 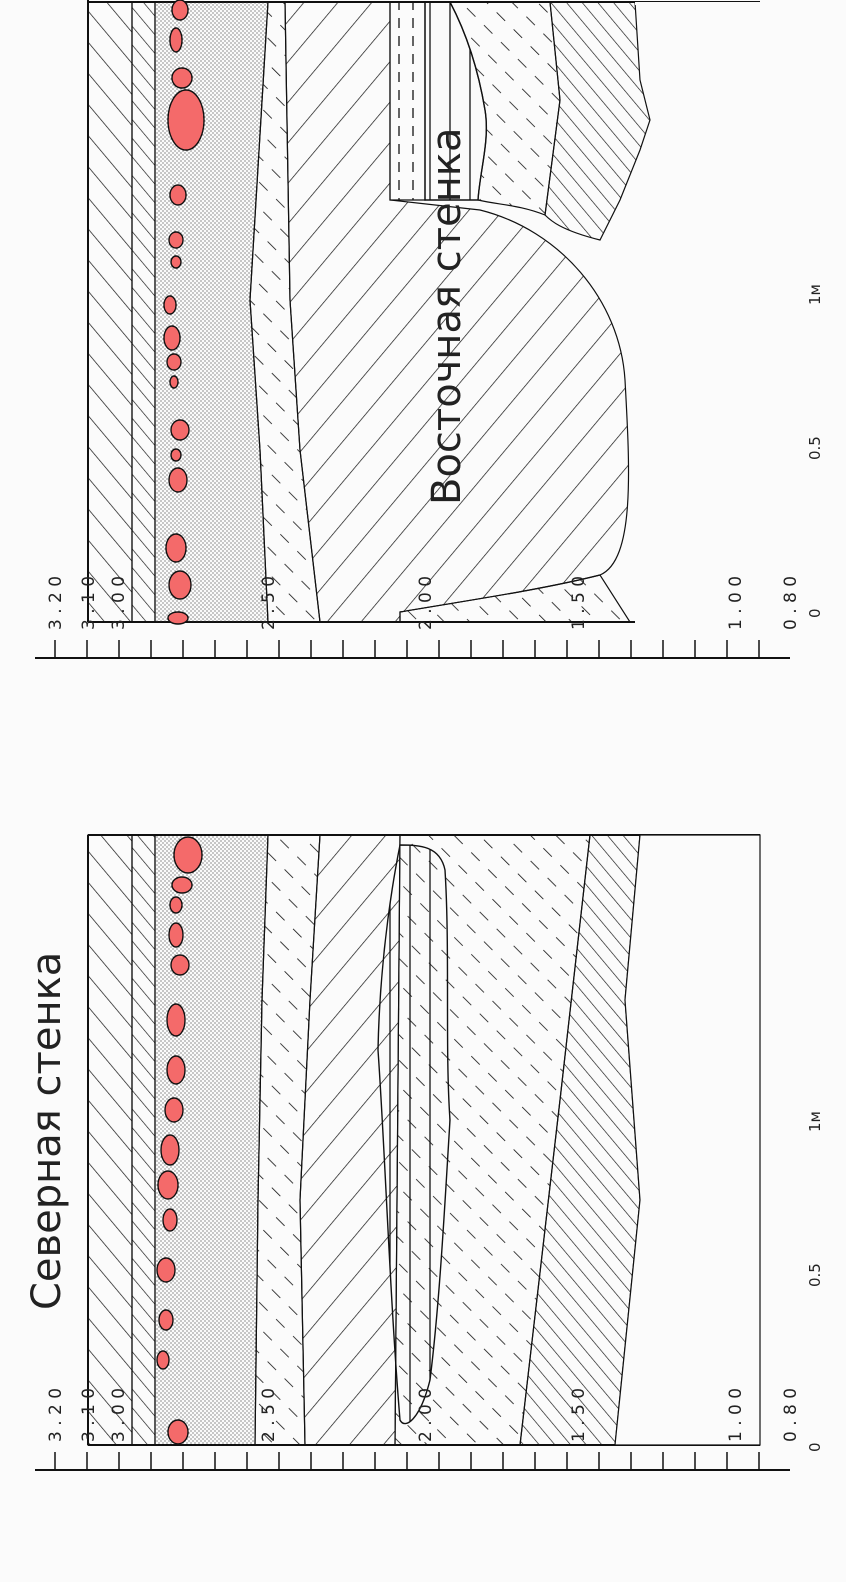 What do you see at coordinates (414, 1134) in the screenshot?
I see `north-lens` at bounding box center [414, 1134].